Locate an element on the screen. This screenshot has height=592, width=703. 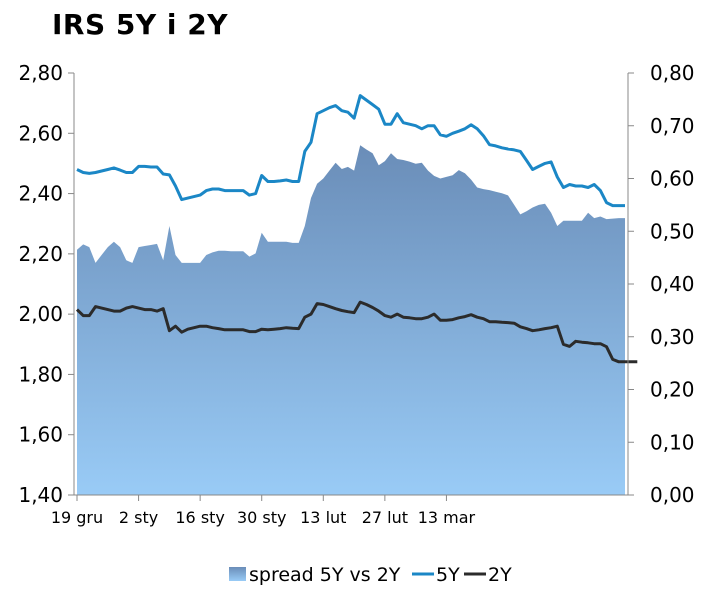
legend: spread 5Y vs 2Y 5Y 2Y is located at coordinates (370, 575).